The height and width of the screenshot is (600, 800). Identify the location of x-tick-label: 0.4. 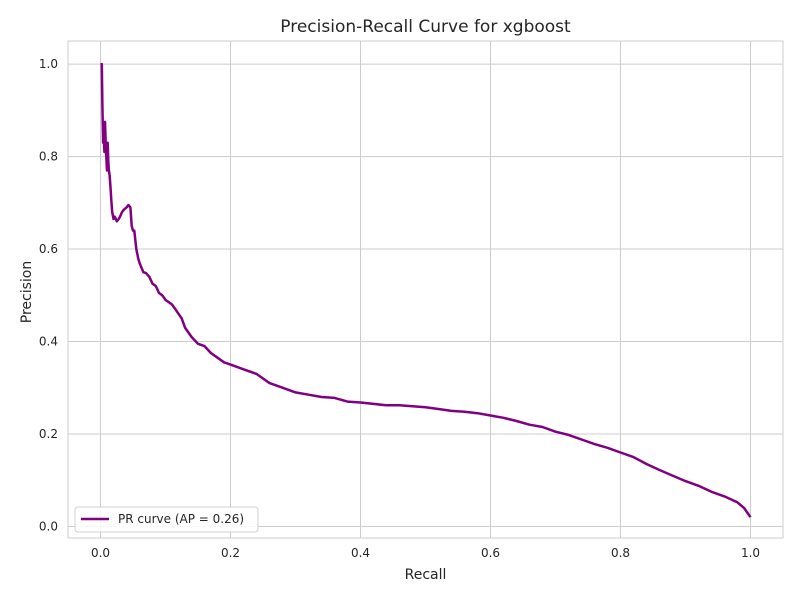
(360, 553).